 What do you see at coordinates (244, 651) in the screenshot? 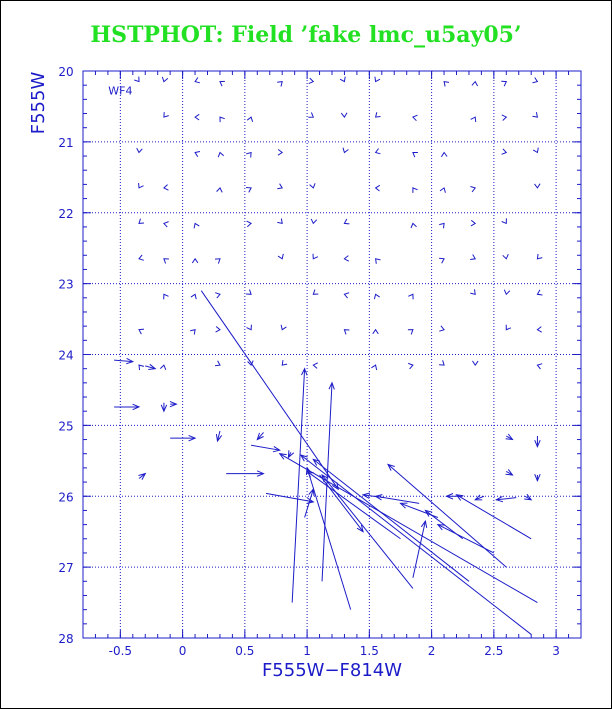
I see `x-tick-label: 0.5` at bounding box center [244, 651].